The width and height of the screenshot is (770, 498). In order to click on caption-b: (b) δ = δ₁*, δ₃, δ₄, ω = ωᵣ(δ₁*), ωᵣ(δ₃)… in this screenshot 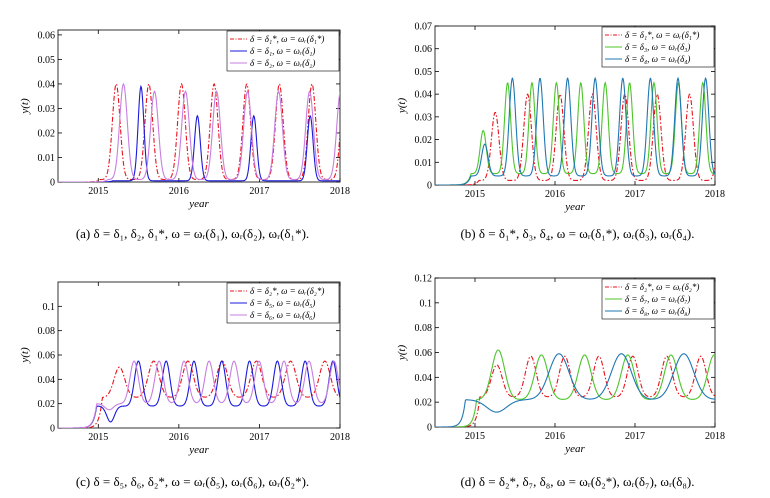, I will do `click(577, 233)`.